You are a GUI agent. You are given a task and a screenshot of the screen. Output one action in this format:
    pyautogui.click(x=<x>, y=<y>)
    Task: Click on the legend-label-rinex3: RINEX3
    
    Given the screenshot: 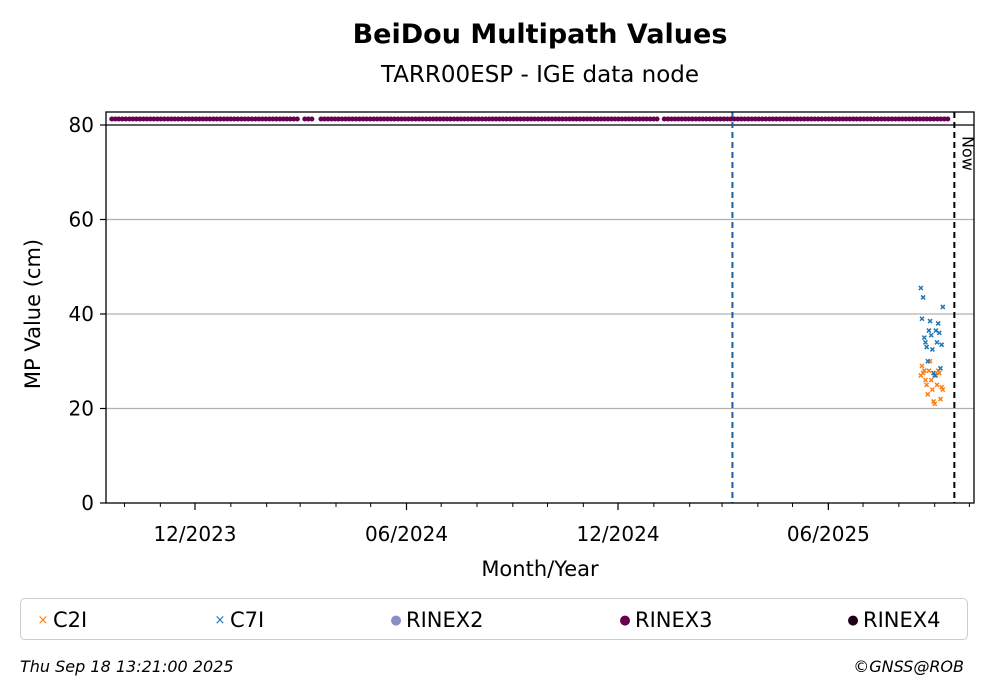 What is the action you would take?
    pyautogui.click(x=674, y=620)
    